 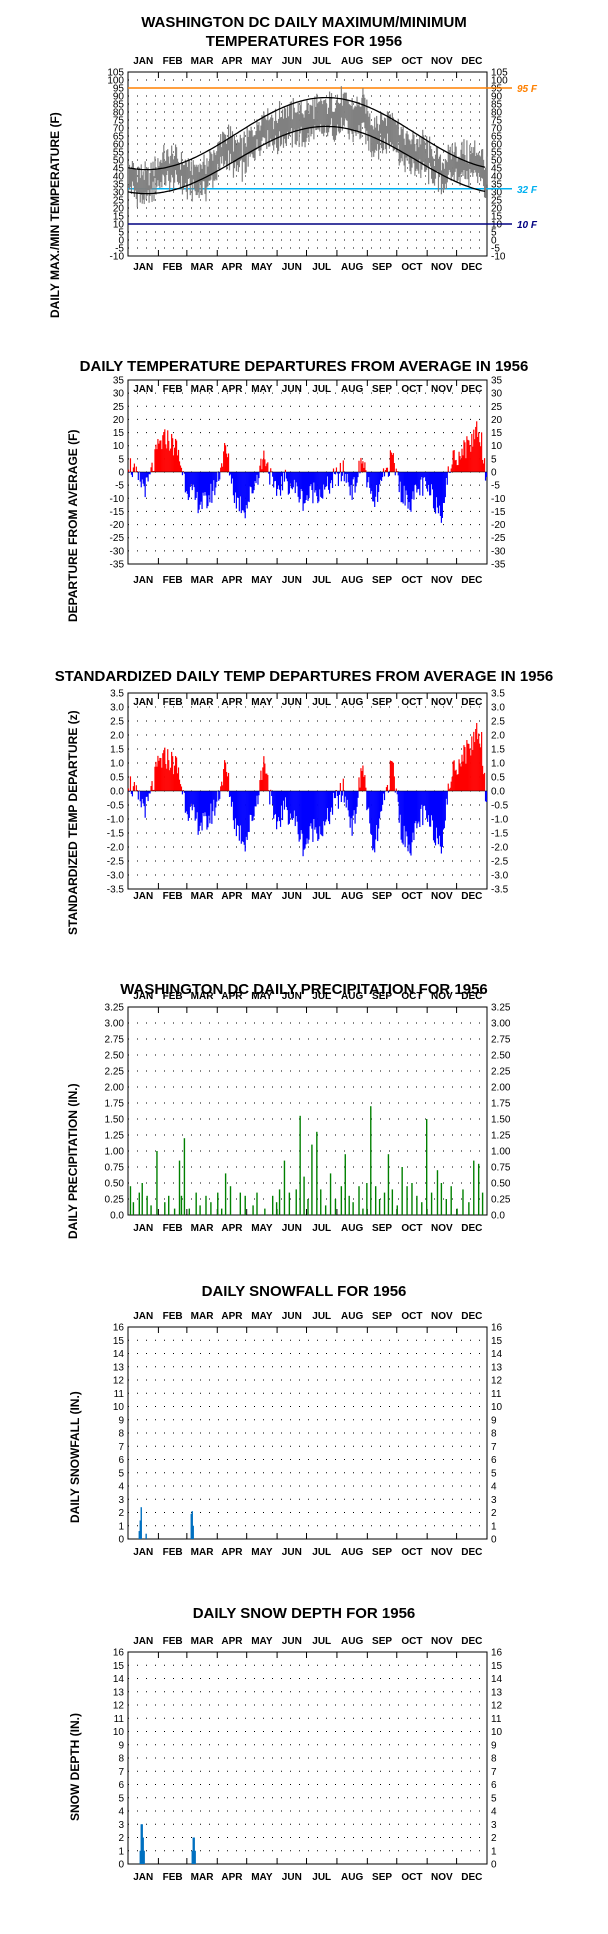 What do you see at coordinates (494, 1745) in the screenshot?
I see `y-tick-label-right: 9` at bounding box center [494, 1745].